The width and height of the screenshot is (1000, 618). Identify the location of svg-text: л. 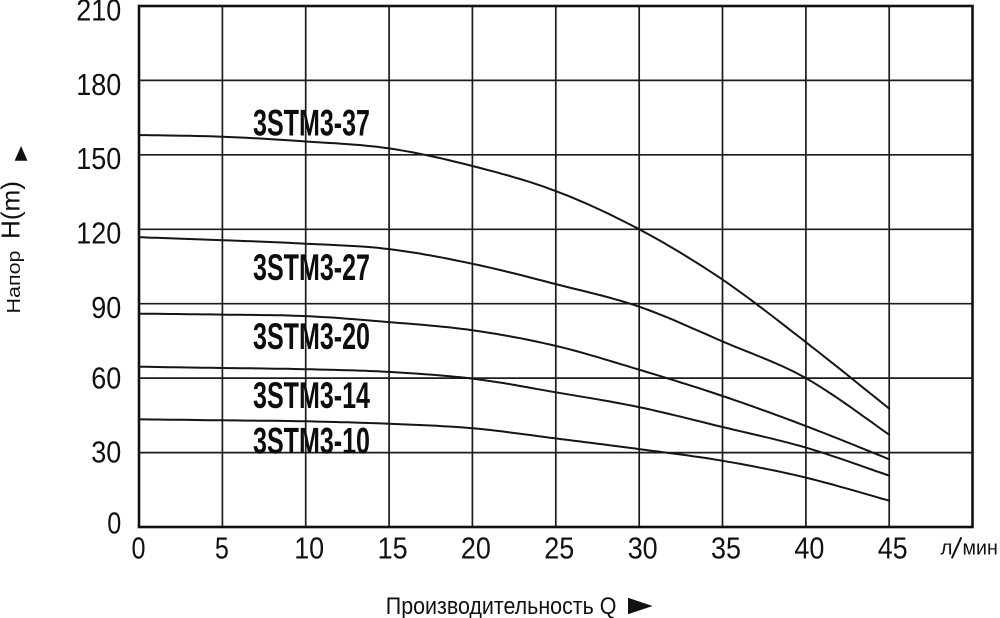
(947, 548).